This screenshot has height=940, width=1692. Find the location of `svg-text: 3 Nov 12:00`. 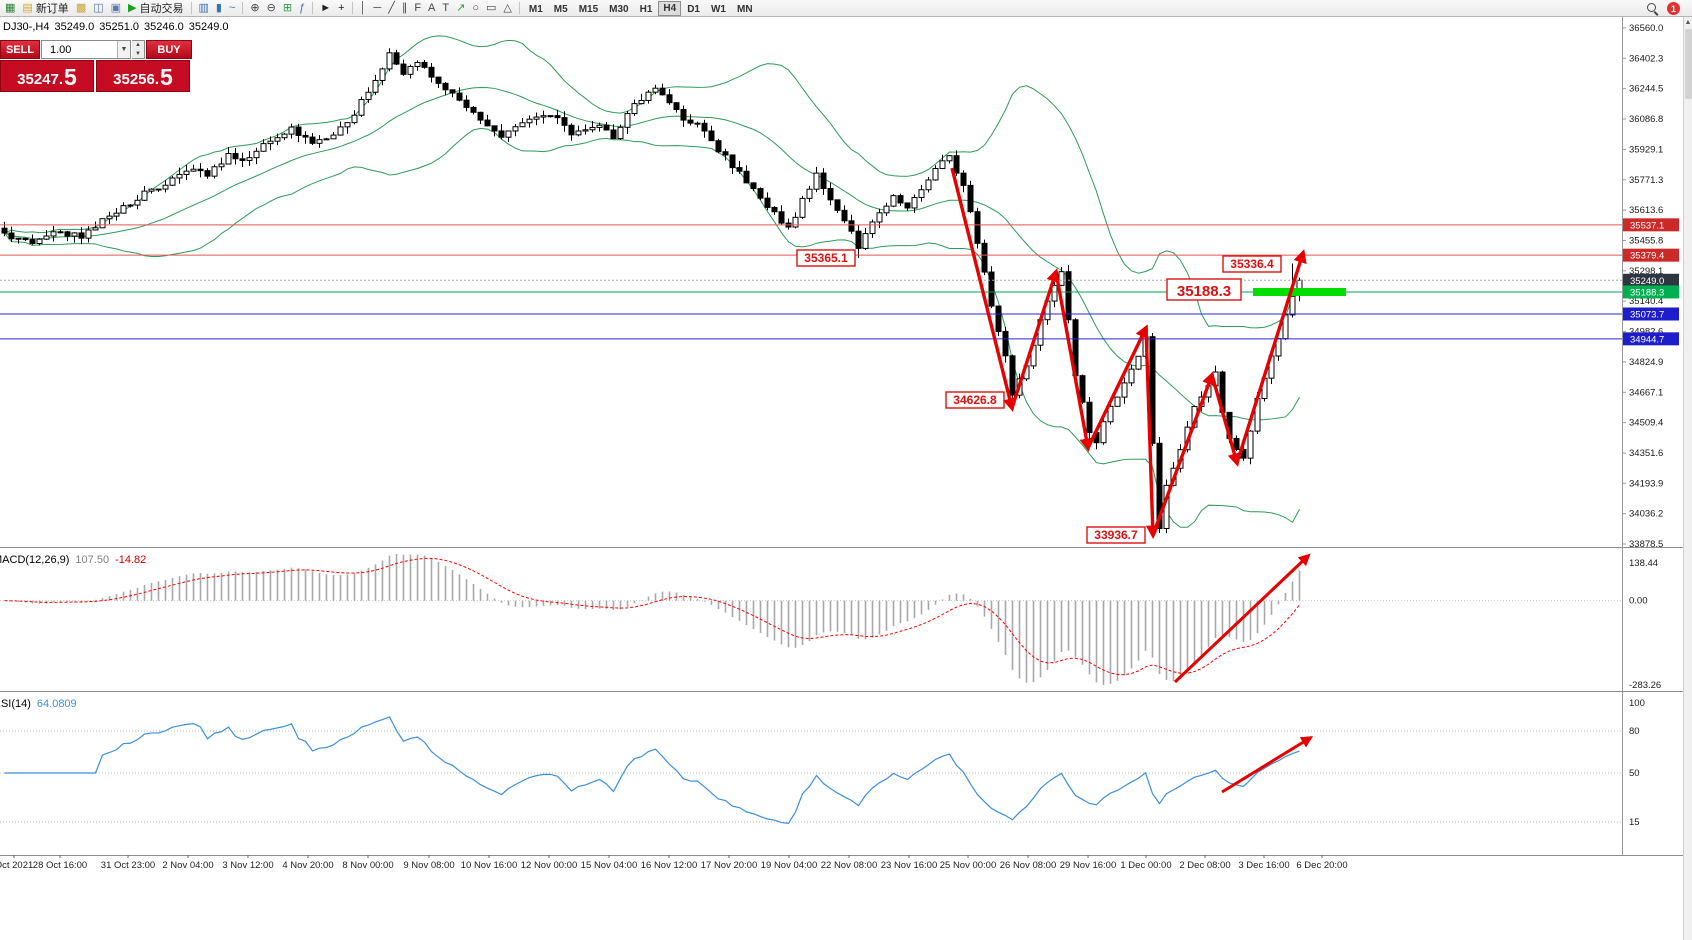

svg-text: 3 Nov 12:00 is located at coordinates (247, 865).